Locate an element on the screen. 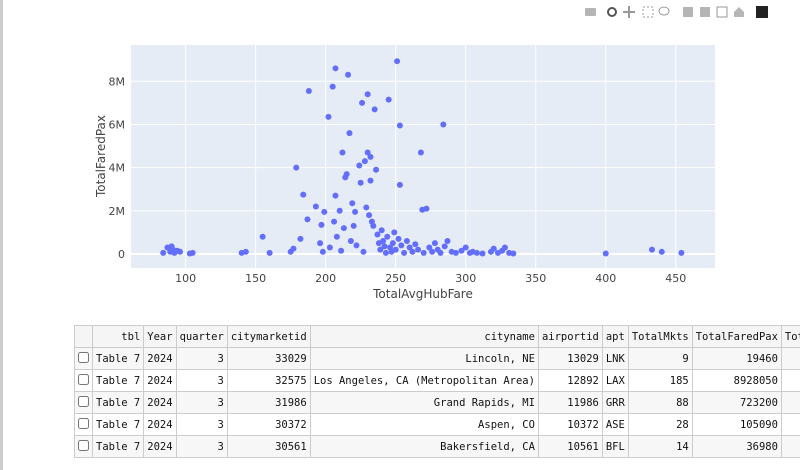 The image size is (800, 470). x-tick-label: 450 is located at coordinates (675, 278).